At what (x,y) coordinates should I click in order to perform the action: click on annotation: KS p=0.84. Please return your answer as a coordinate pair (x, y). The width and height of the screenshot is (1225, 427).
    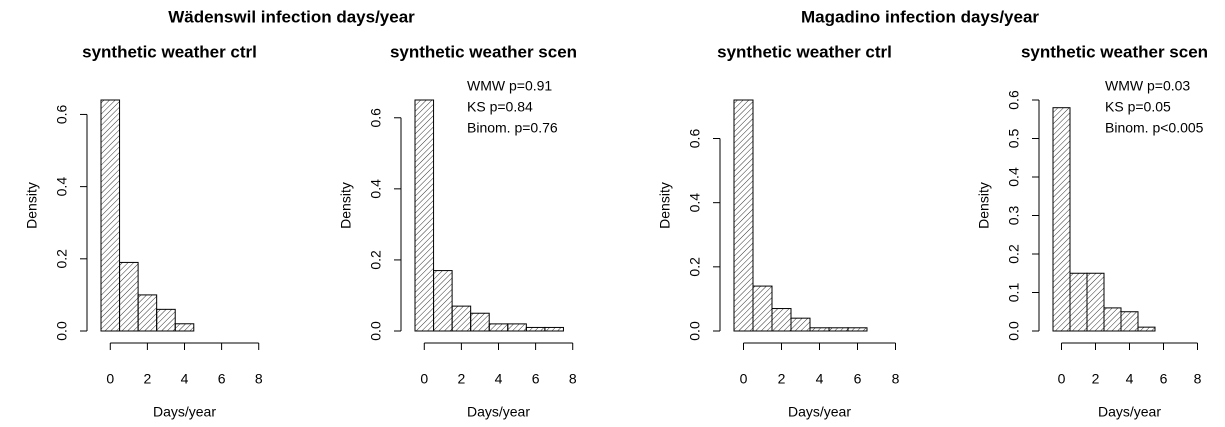
    Looking at the image, I should click on (500, 107).